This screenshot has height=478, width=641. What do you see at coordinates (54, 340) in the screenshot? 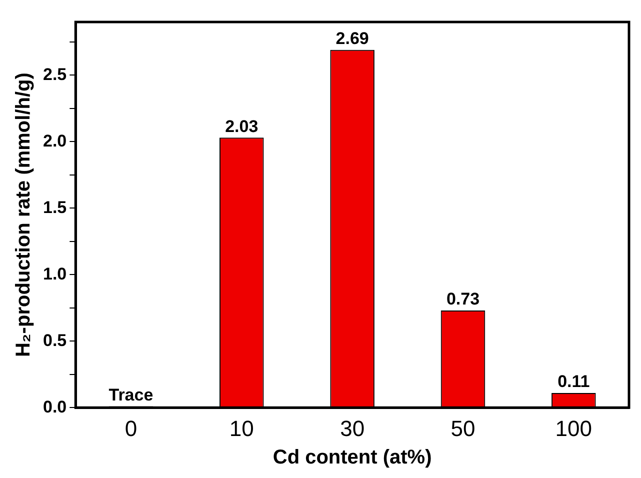
I see `y-tick-label: 0.5` at bounding box center [54, 340].